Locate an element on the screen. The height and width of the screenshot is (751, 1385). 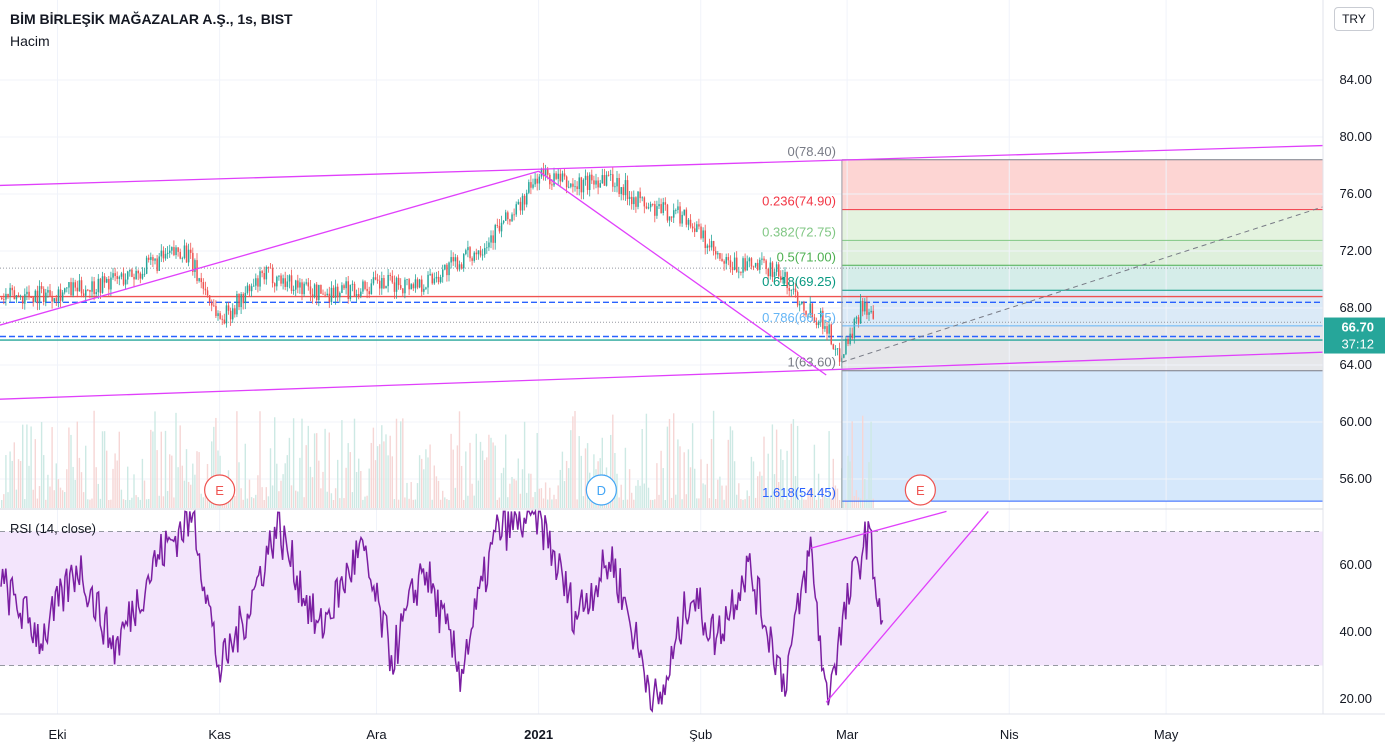
time-tick: Eki is located at coordinates (57, 734).